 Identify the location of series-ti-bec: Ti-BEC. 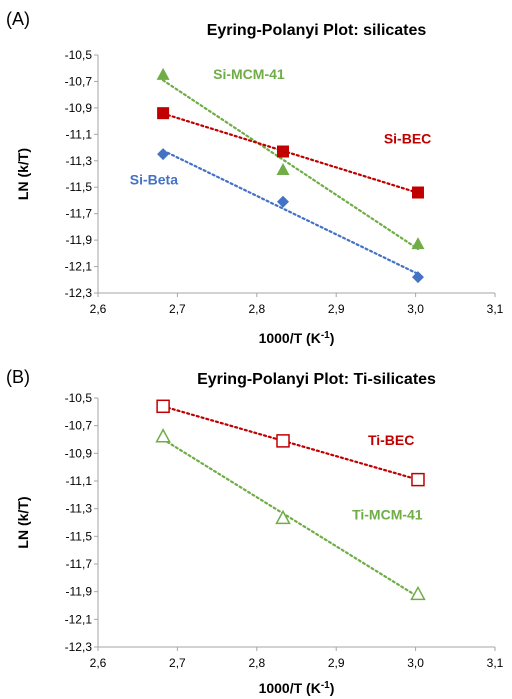
(290, 443).